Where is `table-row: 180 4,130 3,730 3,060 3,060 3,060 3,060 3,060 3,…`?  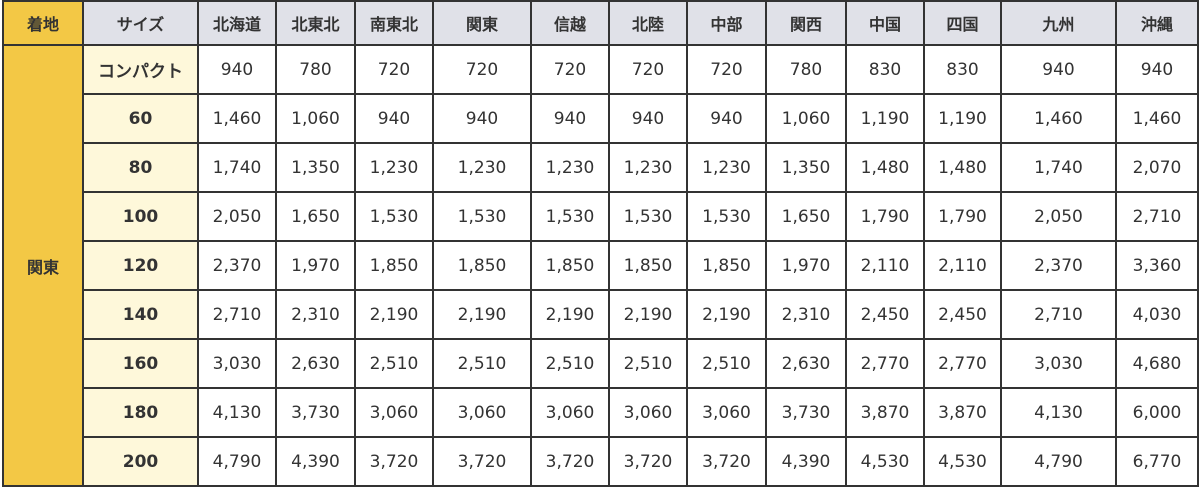
table-row: 180 4,130 3,730 3,060 3,060 3,060 3,060 3,060 3,… is located at coordinates (601, 412).